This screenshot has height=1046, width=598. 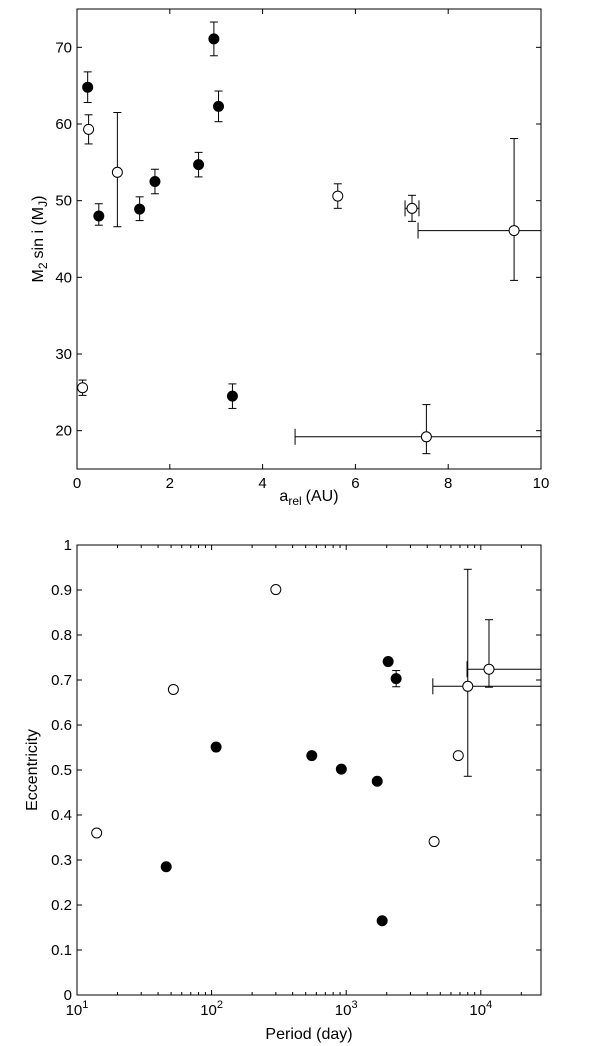 What do you see at coordinates (85, 1005) in the screenshot?
I see `bottom-x-tick-label-exp: 1` at bounding box center [85, 1005].